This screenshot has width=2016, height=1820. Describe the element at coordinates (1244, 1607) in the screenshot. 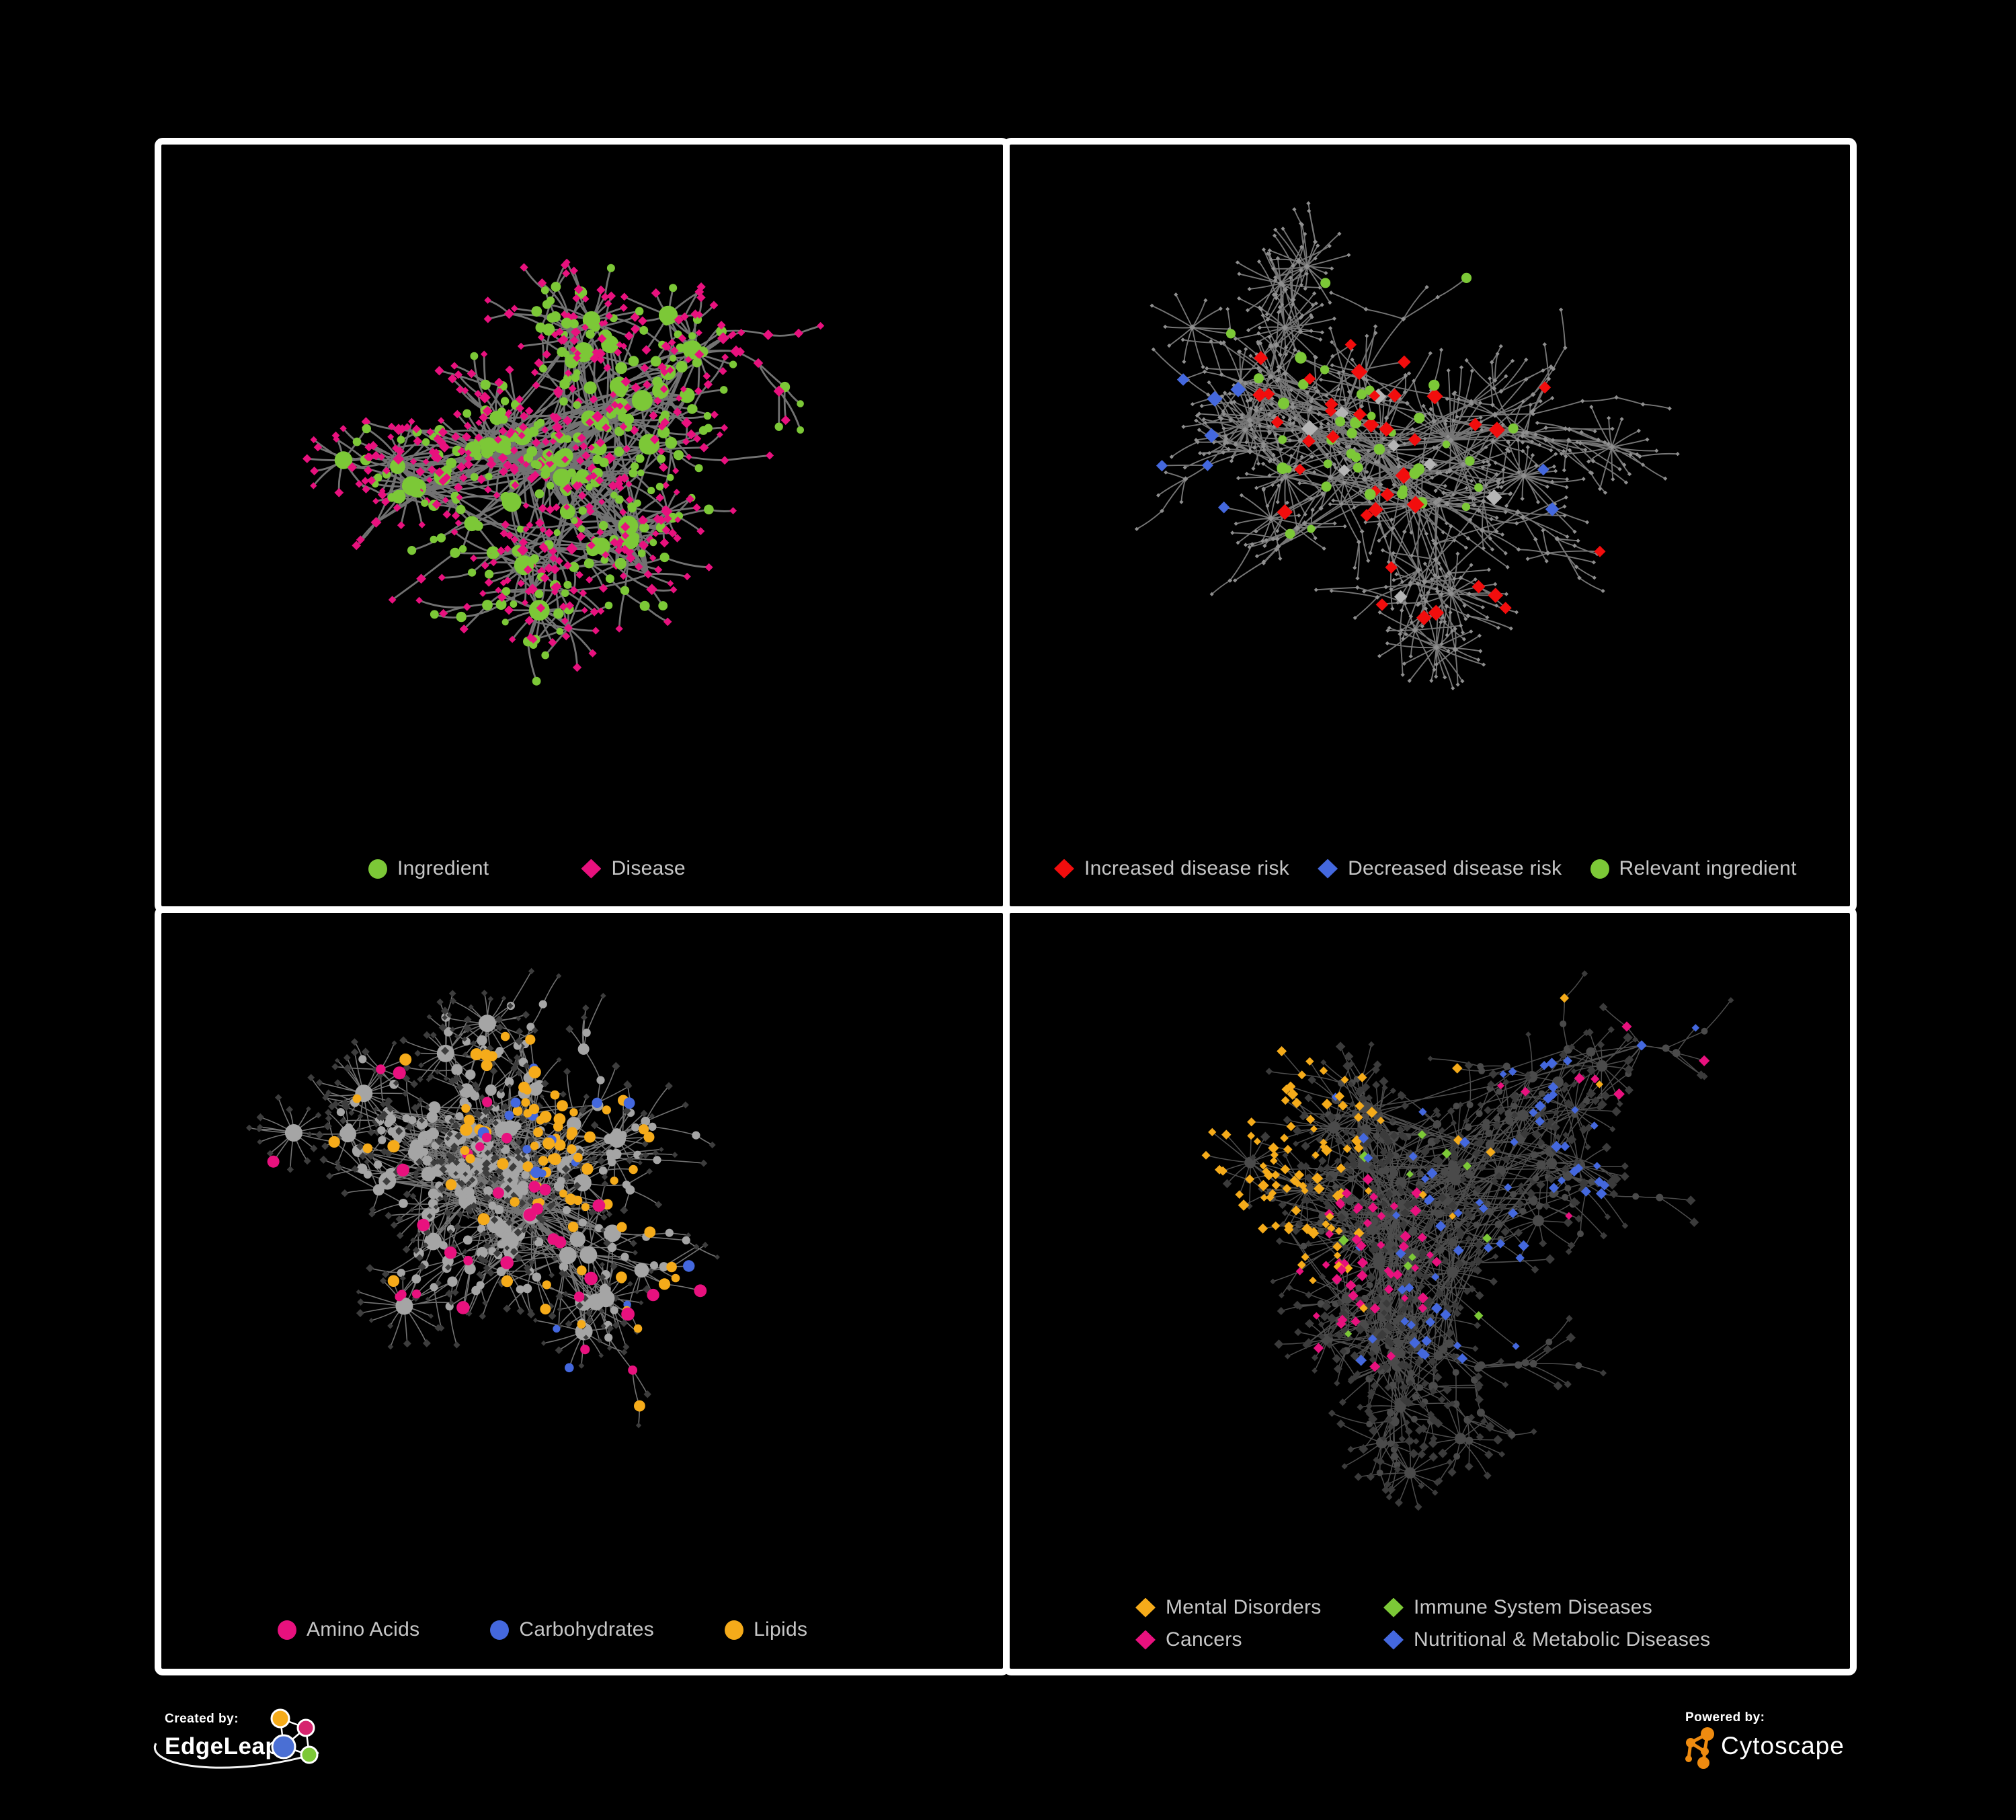

I see `legend-label: Mental Disorders` at that location.